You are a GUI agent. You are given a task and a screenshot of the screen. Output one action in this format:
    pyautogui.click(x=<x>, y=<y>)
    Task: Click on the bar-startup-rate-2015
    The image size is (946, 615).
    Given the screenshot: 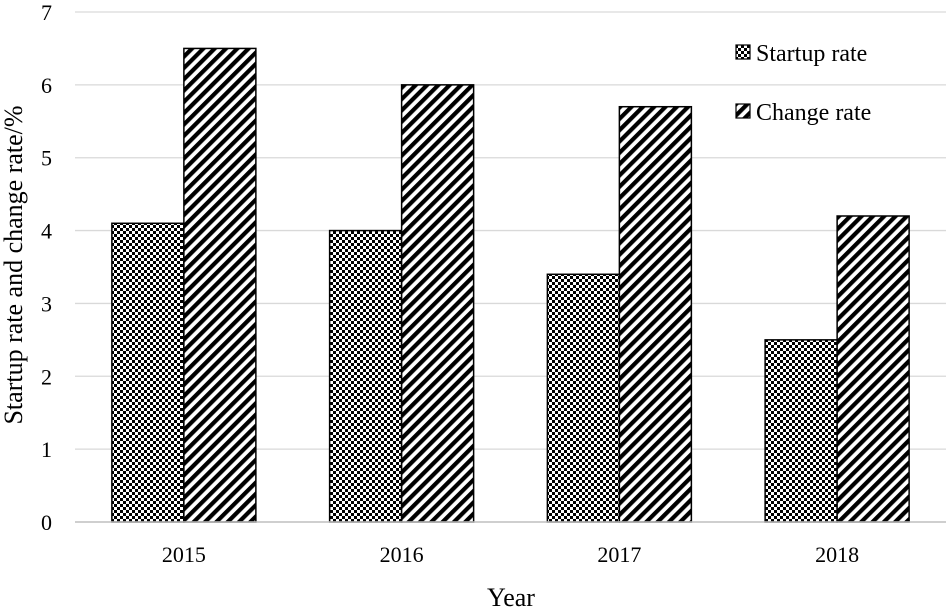 What is the action you would take?
    pyautogui.click(x=148, y=372)
    